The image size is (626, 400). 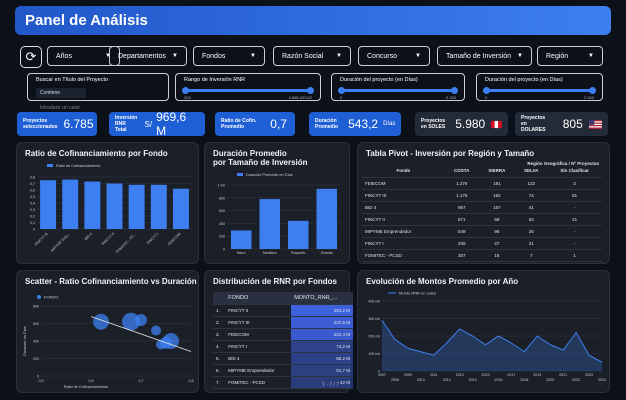 What do you see at coordinates (403, 255) in the screenshot?
I see `table-cell: FOMITEC - PCSD` at bounding box center [403, 255].